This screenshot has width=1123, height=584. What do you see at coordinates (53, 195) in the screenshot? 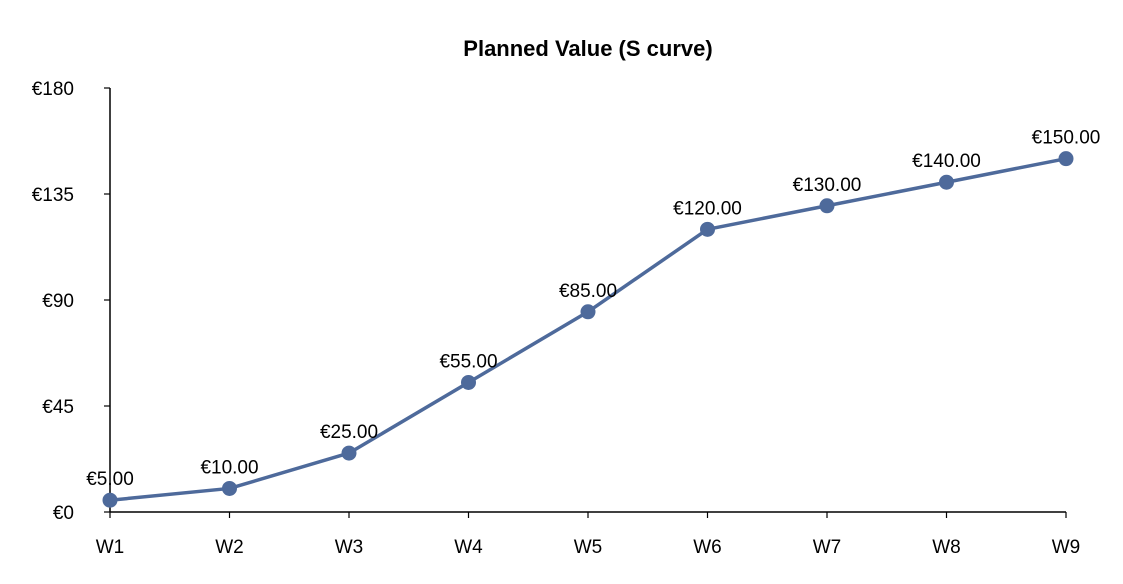
I see `y-tick-label: €135` at bounding box center [53, 195].